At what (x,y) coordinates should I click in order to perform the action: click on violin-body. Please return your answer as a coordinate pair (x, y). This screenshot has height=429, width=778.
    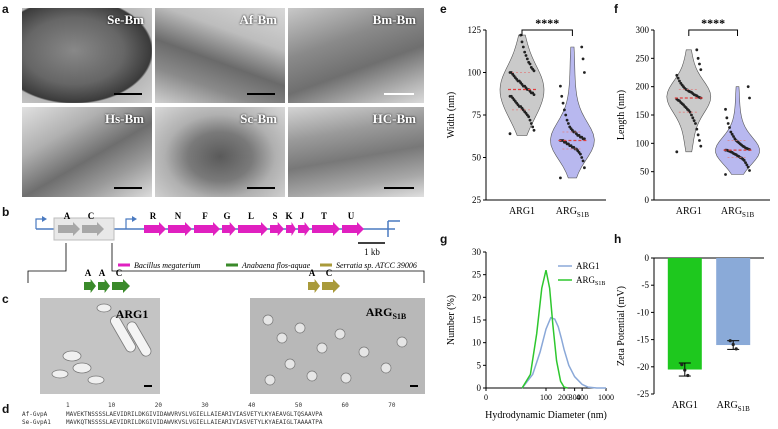
    Looking at the image, I should click on (572, 112).